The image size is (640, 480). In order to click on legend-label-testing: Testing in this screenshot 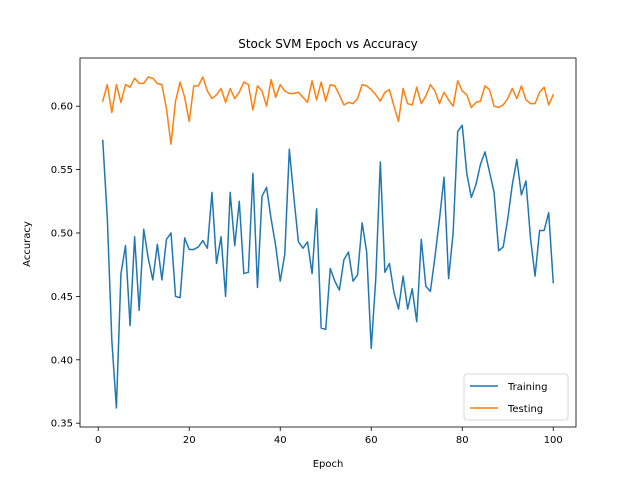, I will do `click(525, 409)`.